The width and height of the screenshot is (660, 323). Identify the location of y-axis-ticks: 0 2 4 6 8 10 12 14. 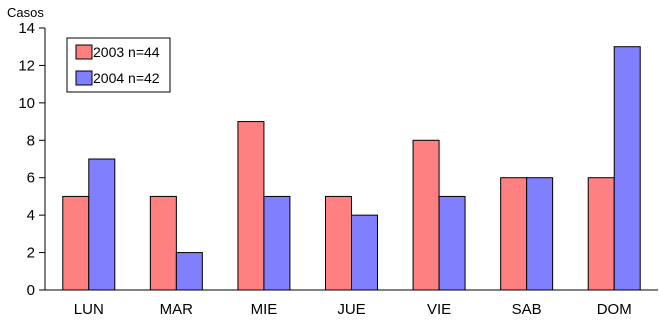
(31, 159).